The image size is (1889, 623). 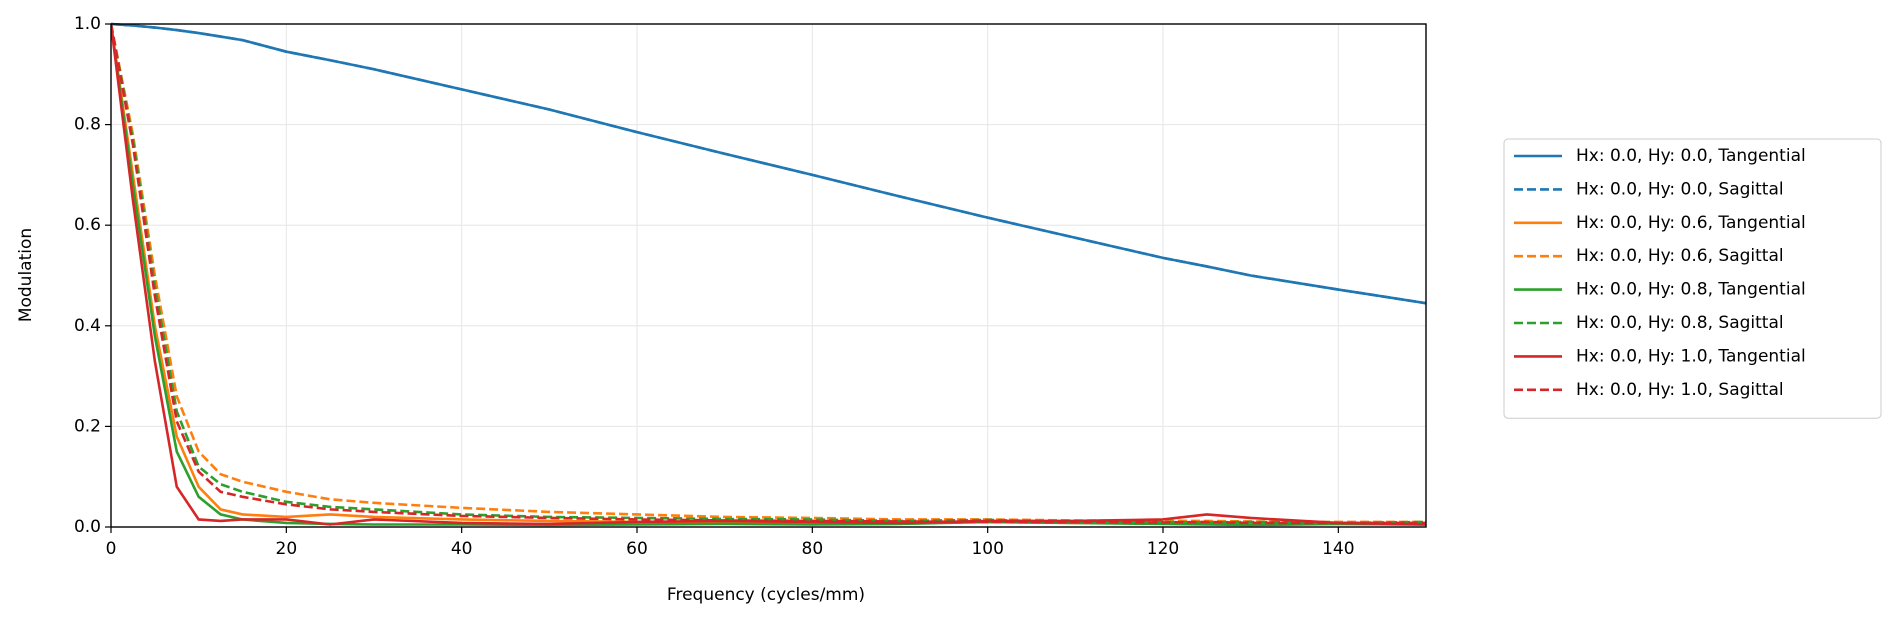 I want to click on y-tick-label: 0.0, so click(x=87, y=527).